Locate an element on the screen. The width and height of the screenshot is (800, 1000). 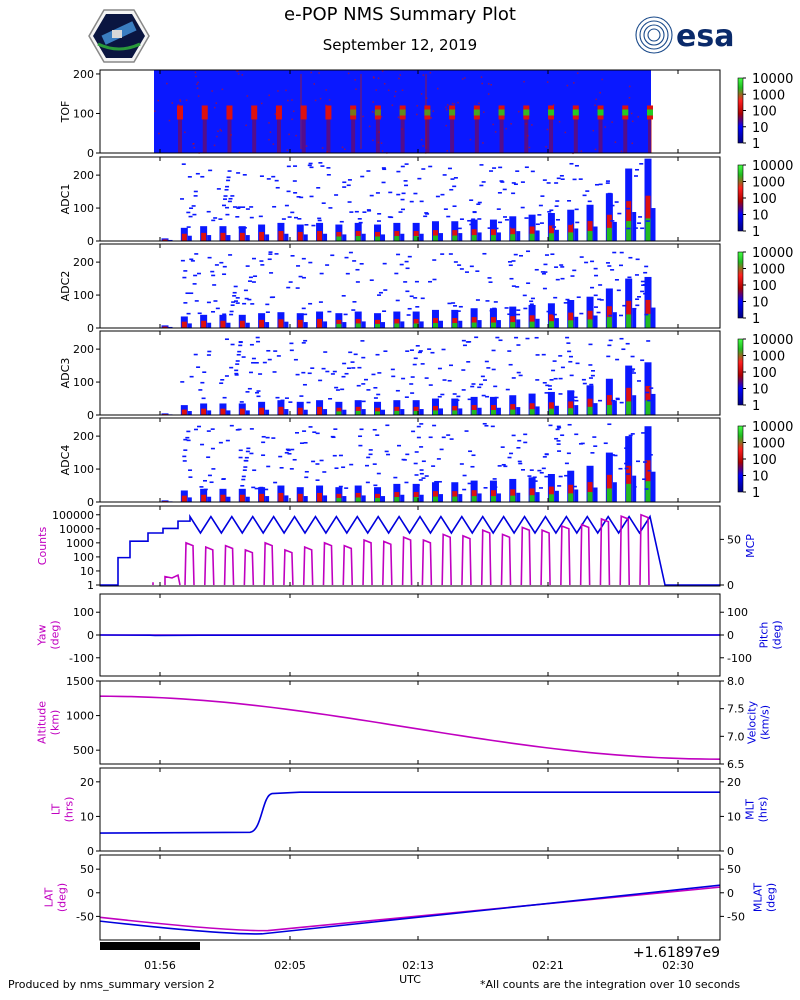
esa-logo-text: esa is located at coordinates (705, 36).